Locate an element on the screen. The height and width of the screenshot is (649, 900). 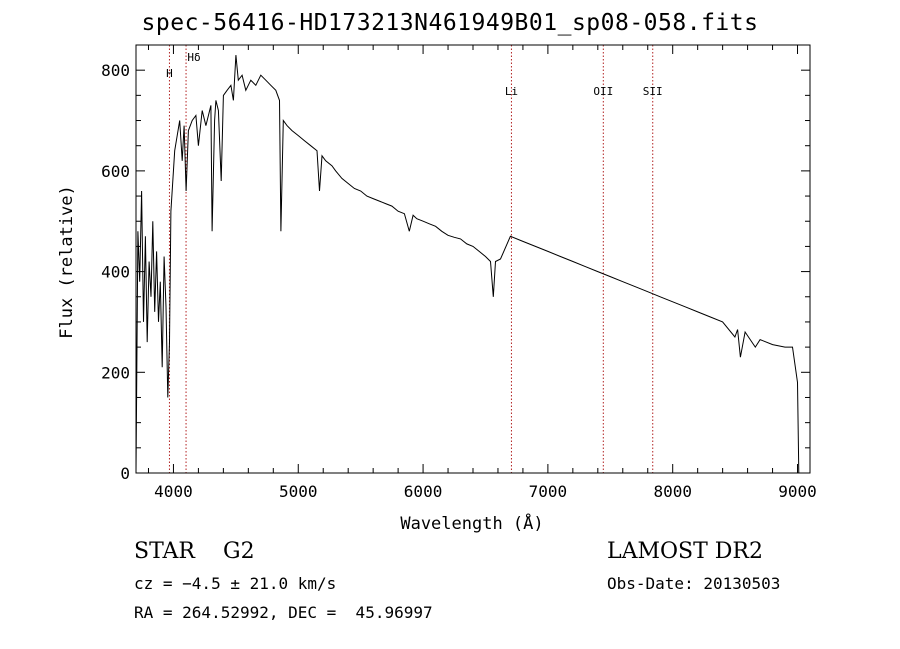
spectral-line-label: Hδ is located at coordinates (193, 57).